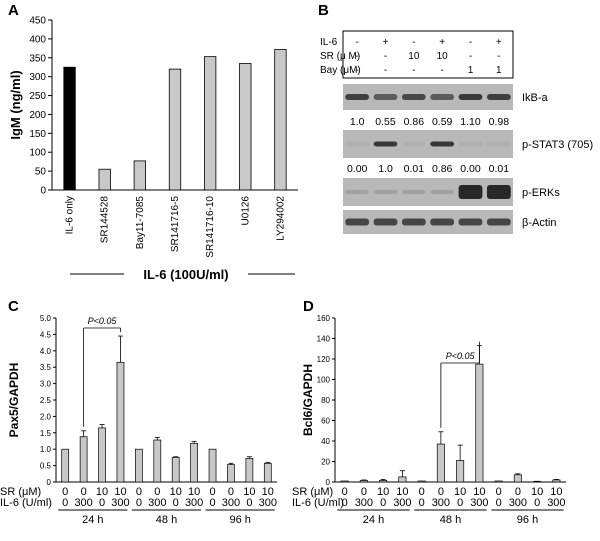  What do you see at coordinates (13, 10) in the screenshot?
I see `panel-letter-a: A` at bounding box center [13, 10].